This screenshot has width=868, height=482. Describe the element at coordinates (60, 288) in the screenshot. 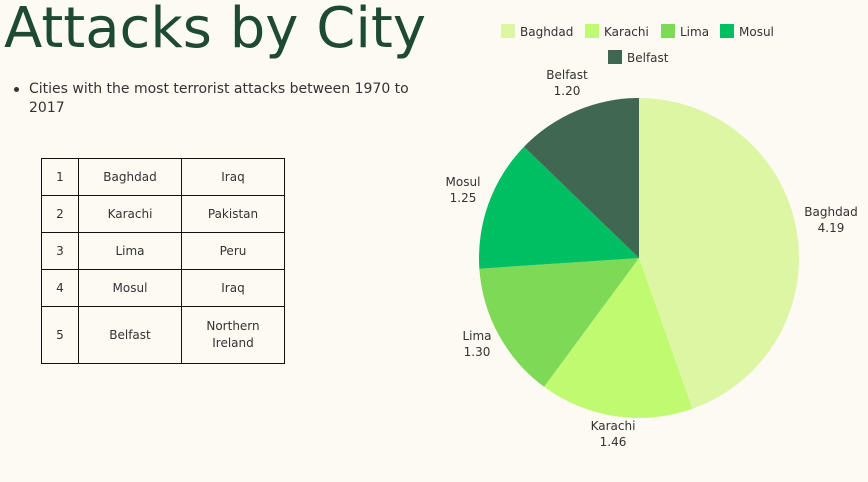

I see `rank-cell: 4` at that location.